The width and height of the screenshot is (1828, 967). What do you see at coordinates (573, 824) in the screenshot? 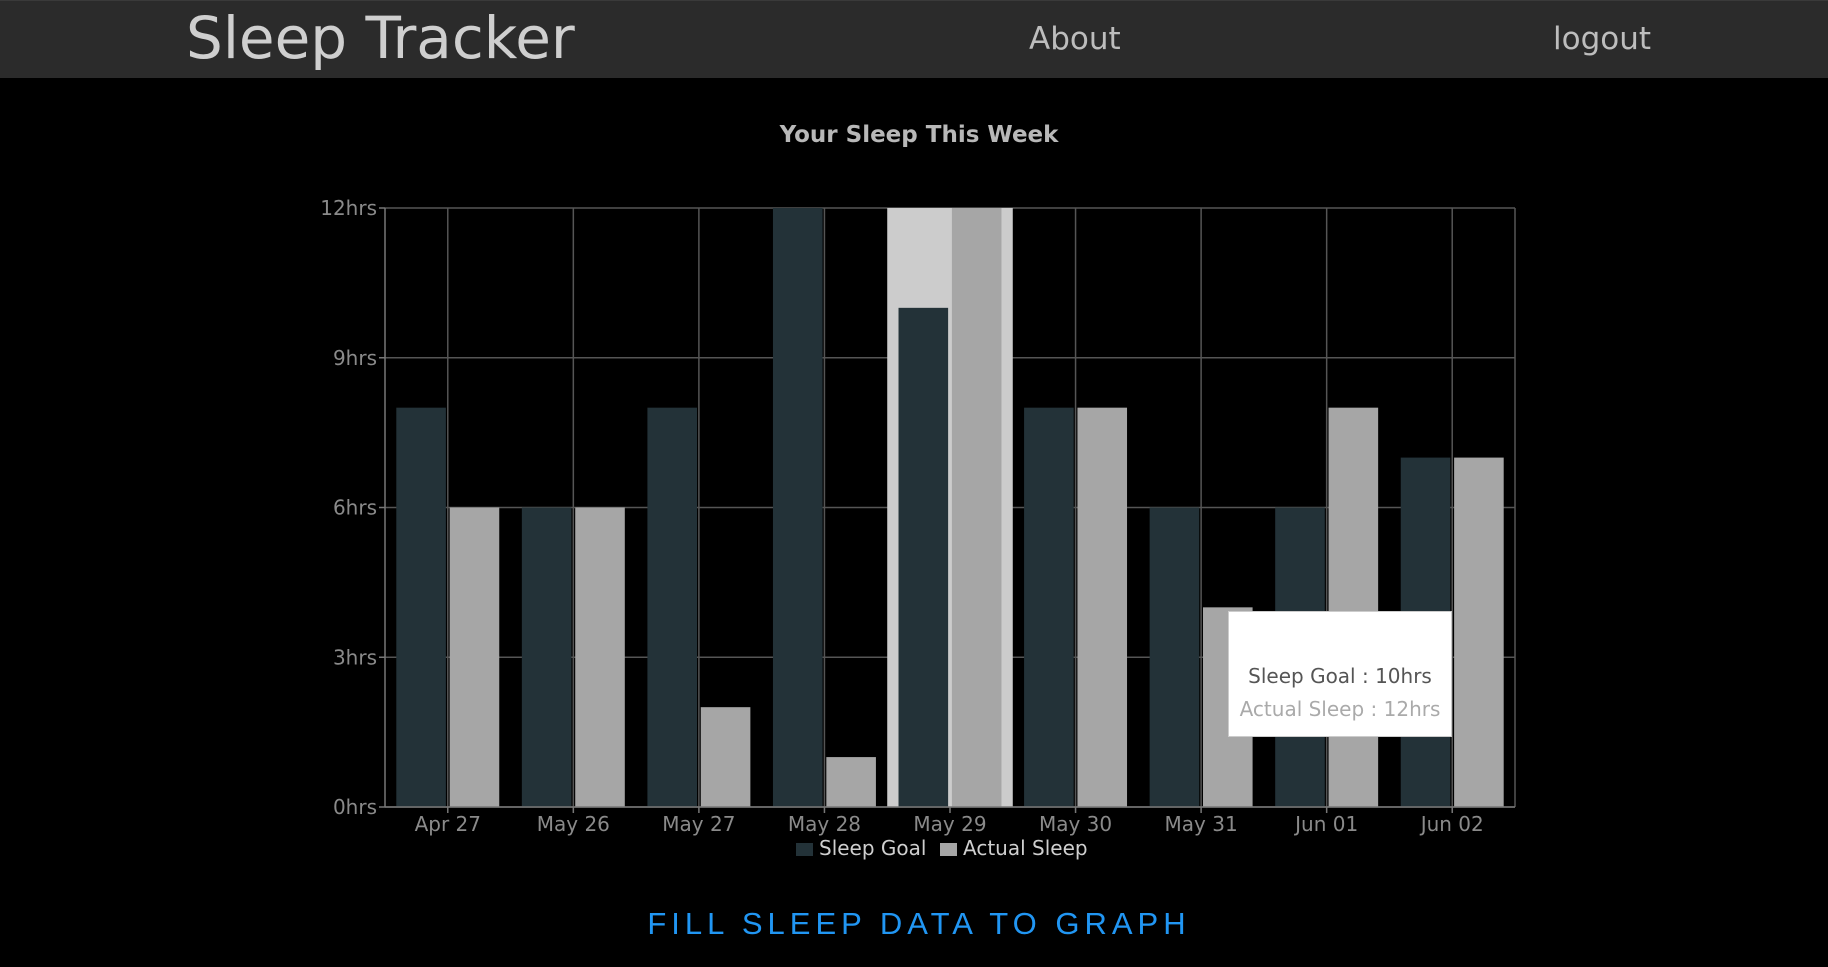
I see `x-tick-label: May 26` at bounding box center [573, 824].